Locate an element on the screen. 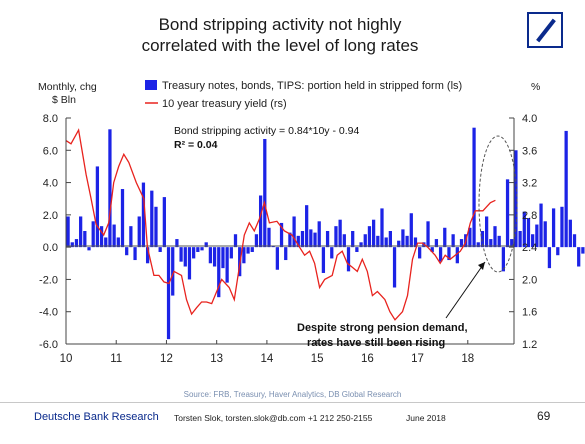 The width and height of the screenshot is (585, 444). left-axis-label-2: $ Bln is located at coordinates (64, 100).